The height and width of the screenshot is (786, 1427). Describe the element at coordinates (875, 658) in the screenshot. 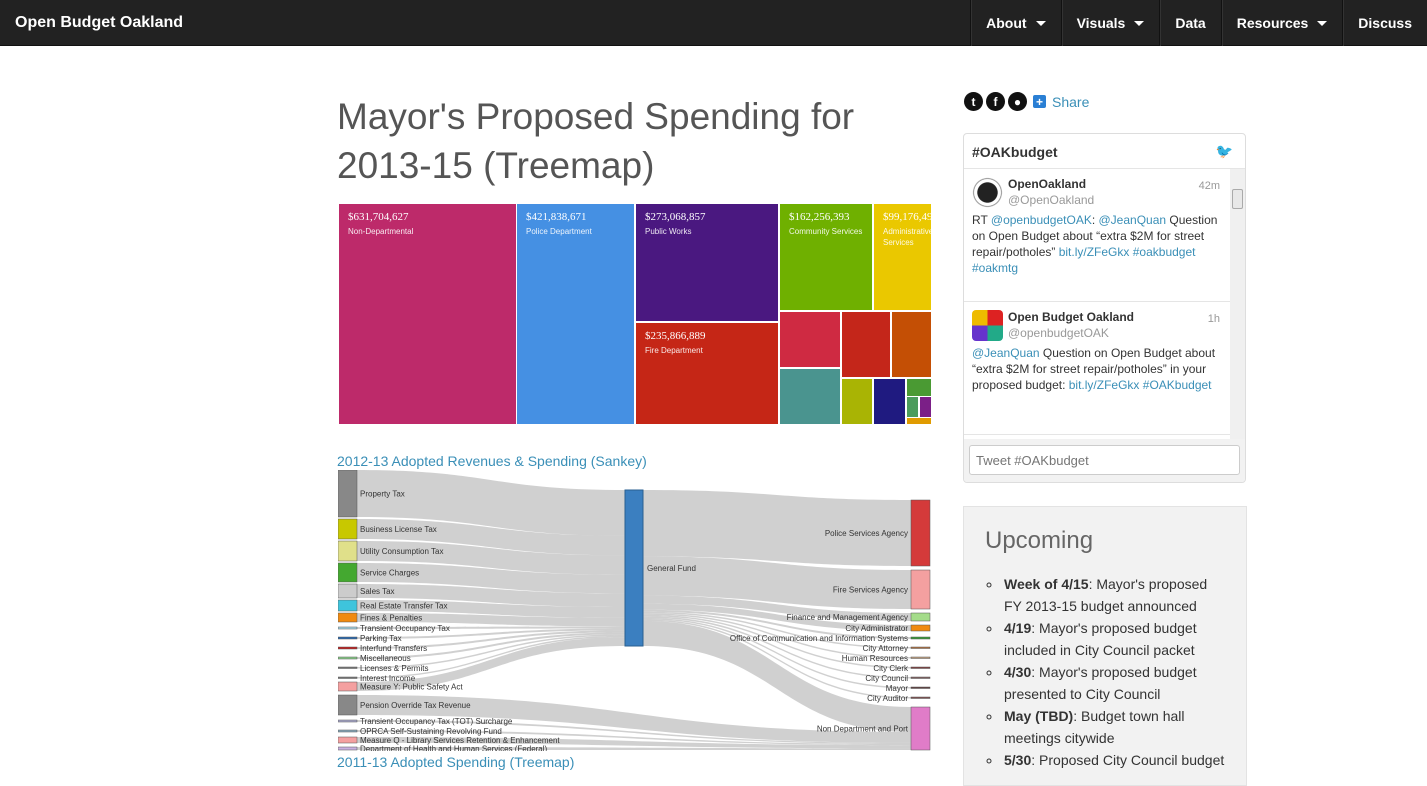

I see `sankey-target-label: Human Resources` at that location.